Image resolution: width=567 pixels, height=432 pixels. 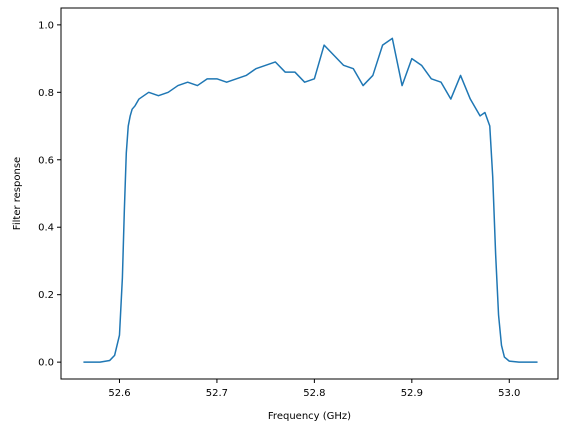 What do you see at coordinates (17, 193) in the screenshot?
I see `y-axis-label: Filter response` at bounding box center [17, 193].